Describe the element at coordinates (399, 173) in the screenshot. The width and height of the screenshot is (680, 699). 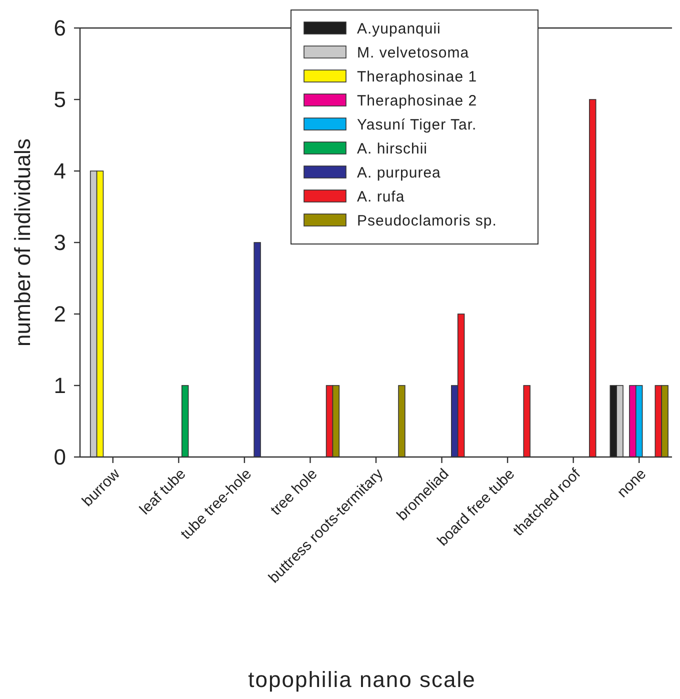
I see `legend-label: A. purpurea` at that location.